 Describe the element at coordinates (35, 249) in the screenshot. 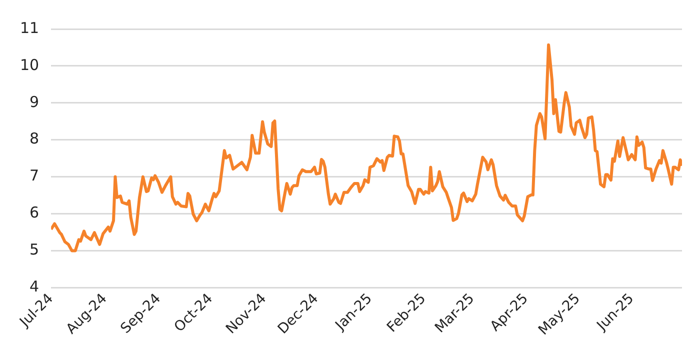

I see `y-tick-label: 5` at that location.